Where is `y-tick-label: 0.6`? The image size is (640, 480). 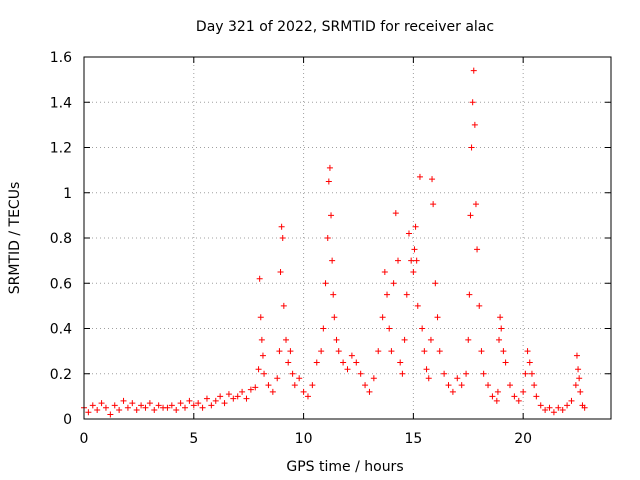 y-tick-label: 0.6 is located at coordinates (61, 284).